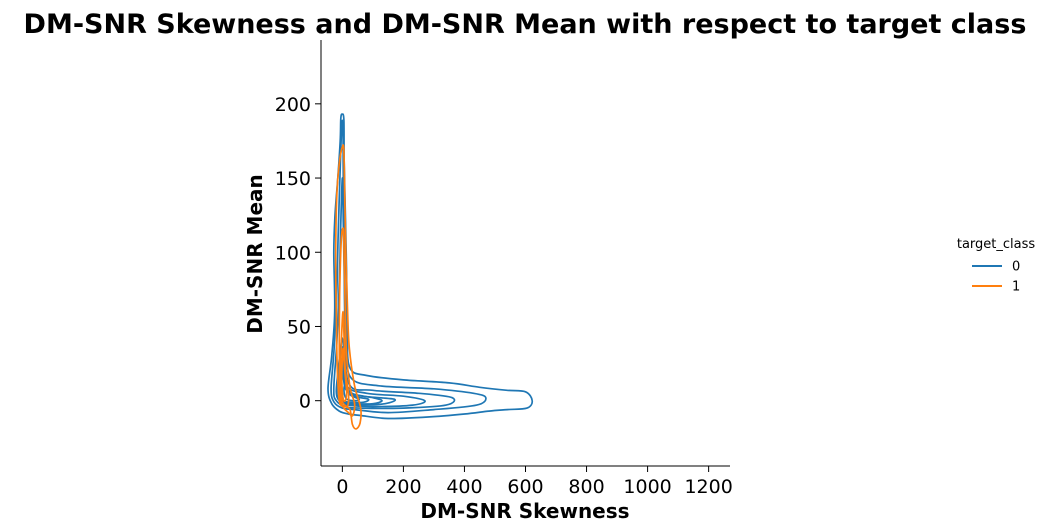  I want to click on contour-layer, so click(430, 271).